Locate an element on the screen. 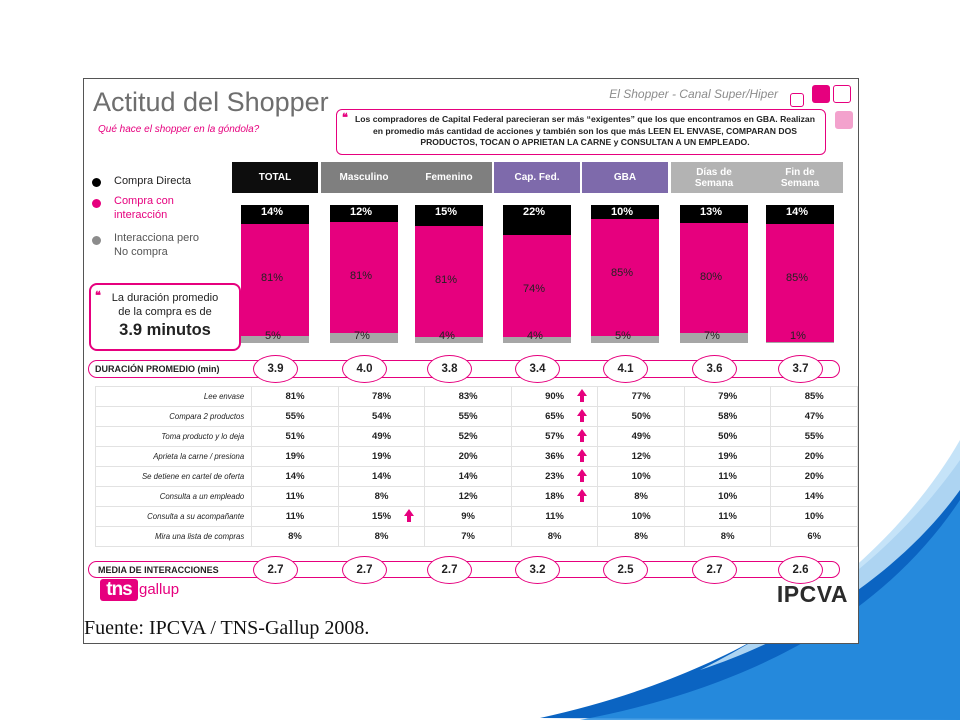  row-label: Se detiene en cartel de oferta is located at coordinates (173, 476).